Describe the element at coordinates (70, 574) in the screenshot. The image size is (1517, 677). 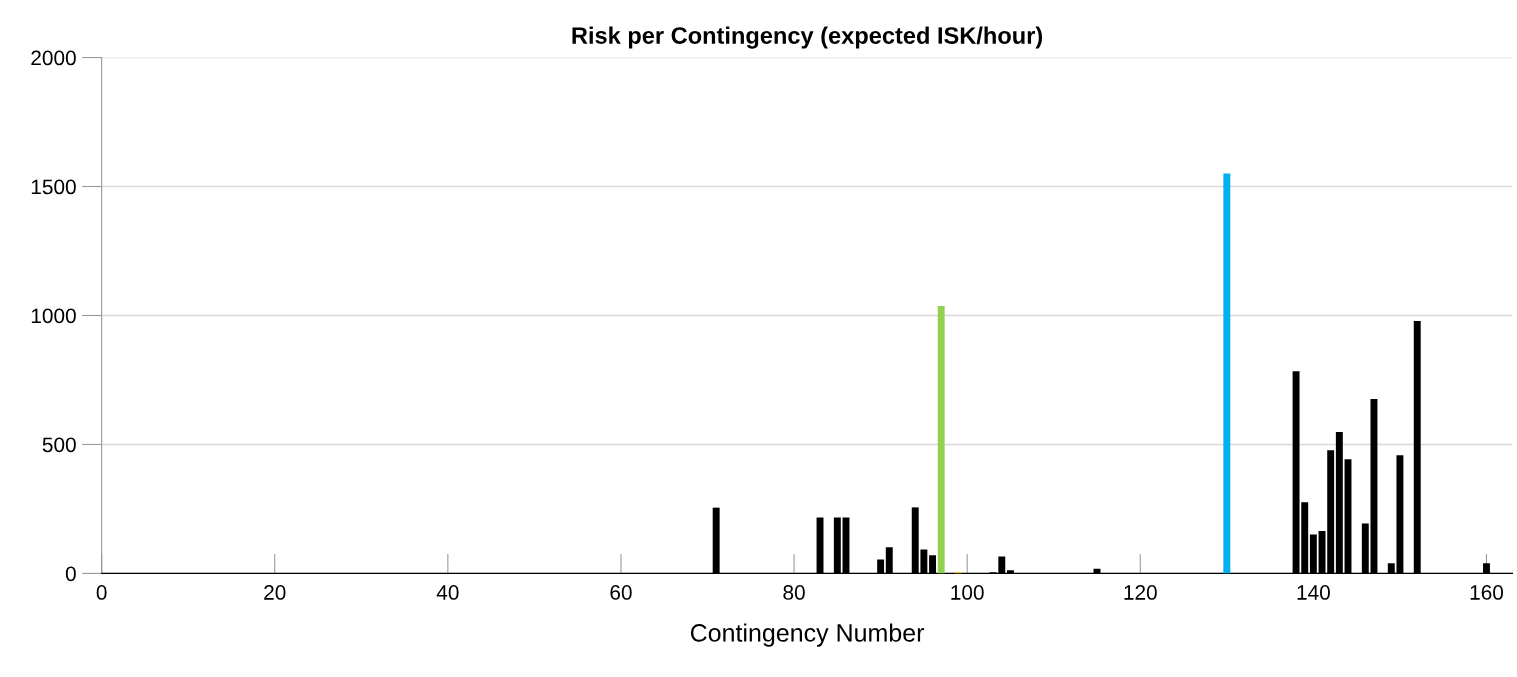
I see `y-tick-label: 0` at that location.